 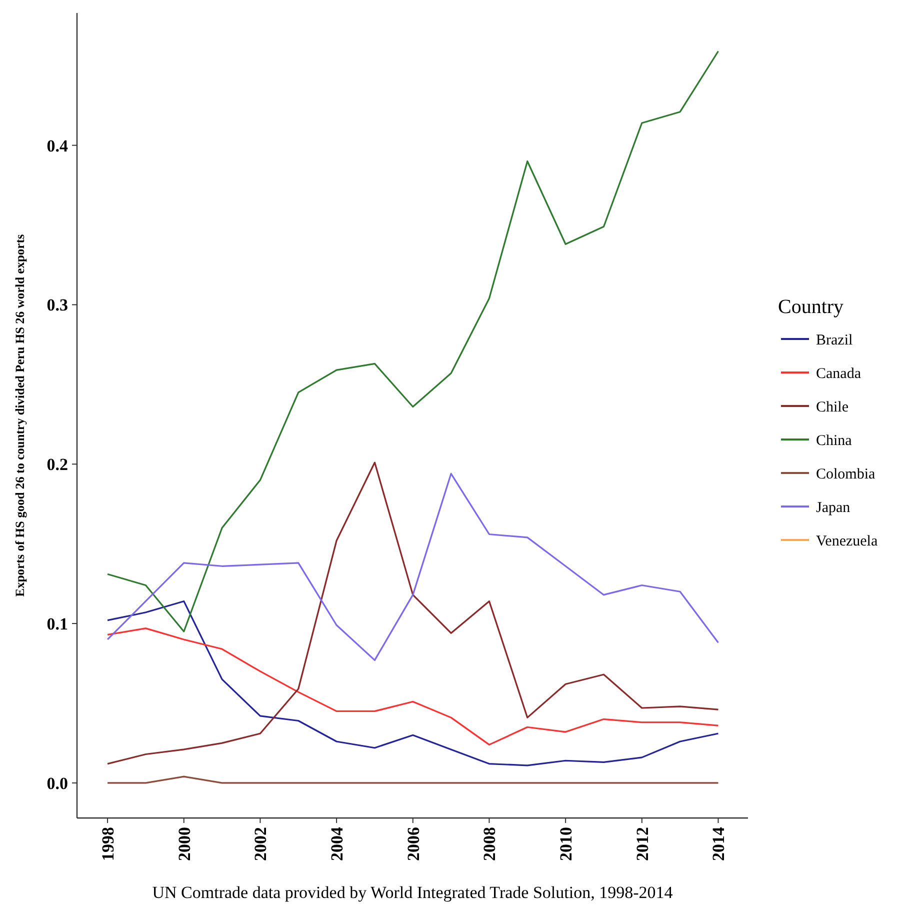 What do you see at coordinates (566, 844) in the screenshot?
I see `x-tick-label: 2010` at bounding box center [566, 844].